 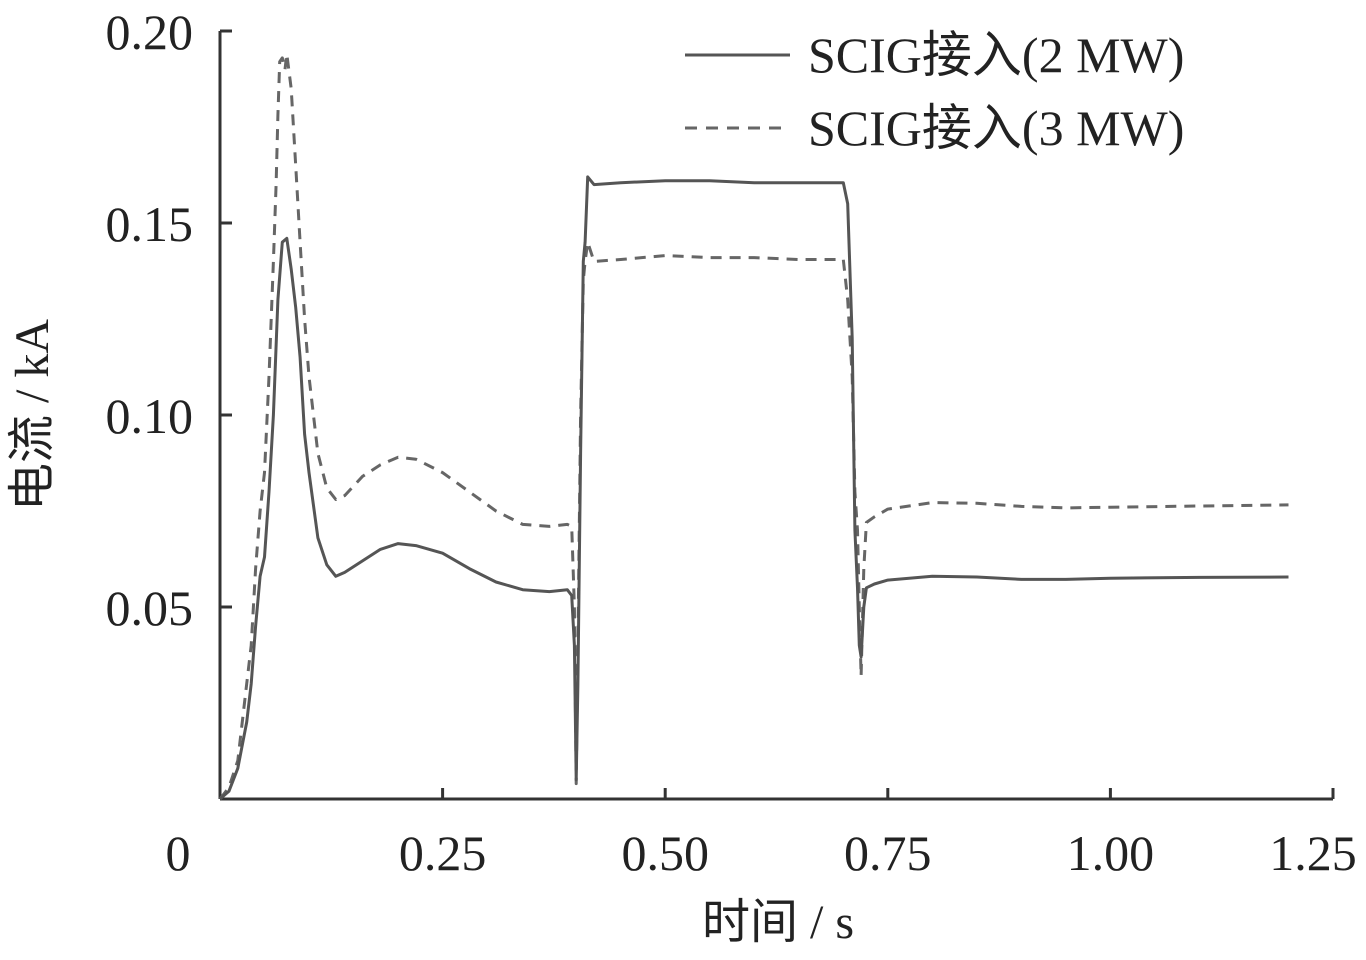 What do you see at coordinates (1111, 853) in the screenshot?
I see `x-tick-label: 1.00` at bounding box center [1111, 853].